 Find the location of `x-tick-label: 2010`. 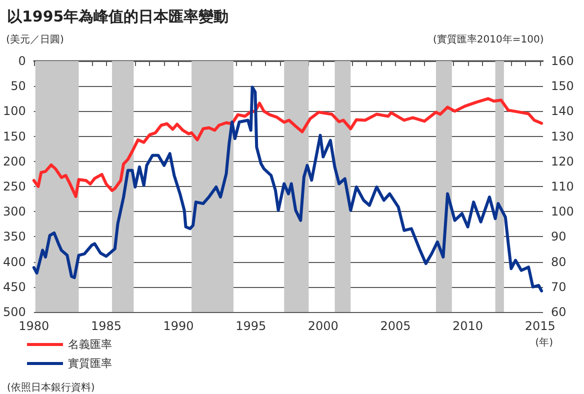

x-tick-label: 2010 is located at coordinates (468, 326).